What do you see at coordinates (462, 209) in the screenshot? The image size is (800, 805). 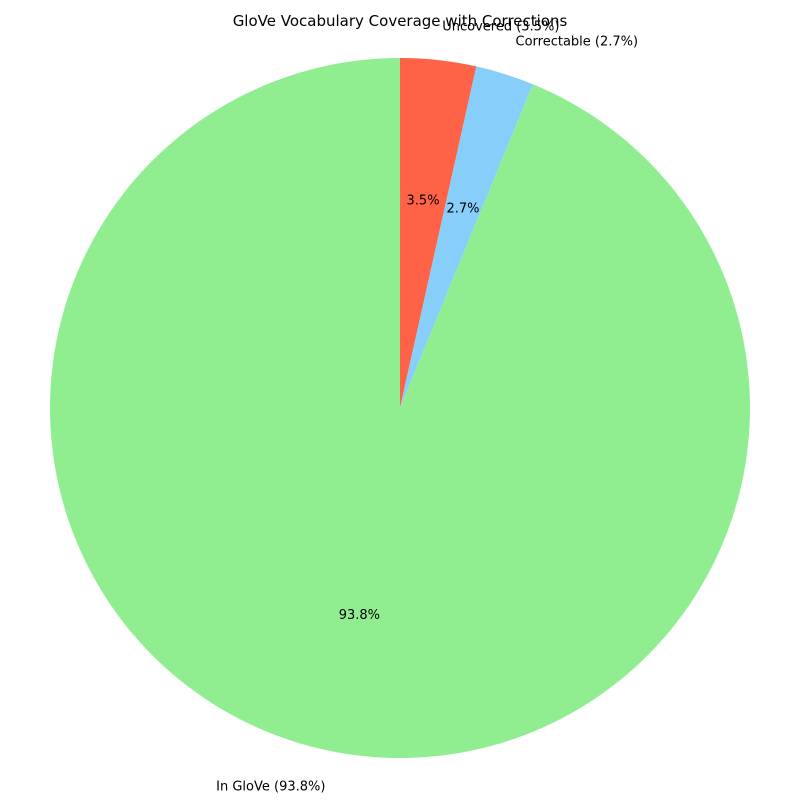 I see `slice-percent-label: 2.7%` at bounding box center [462, 209].